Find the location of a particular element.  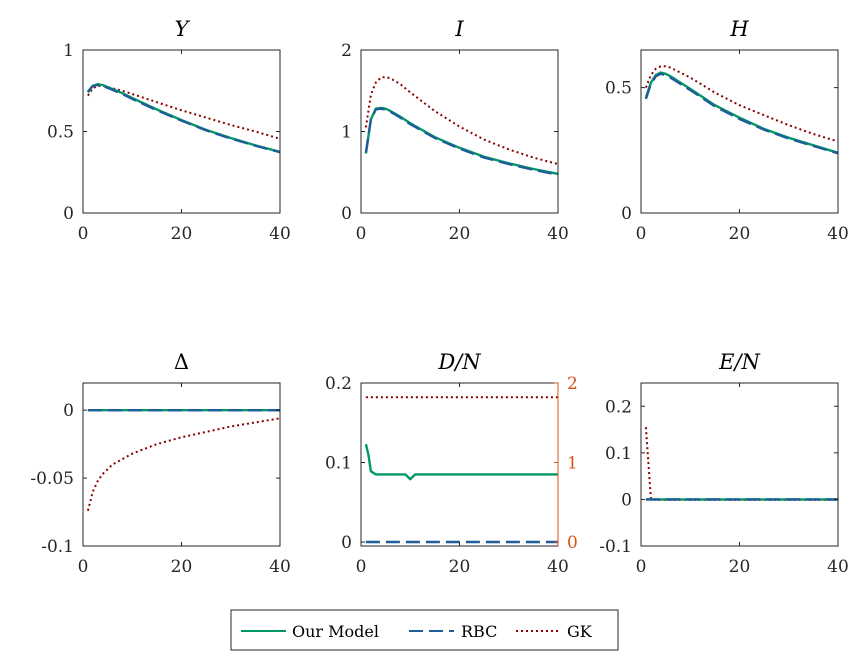

panel-i-series is located at coordinates (461, 125).